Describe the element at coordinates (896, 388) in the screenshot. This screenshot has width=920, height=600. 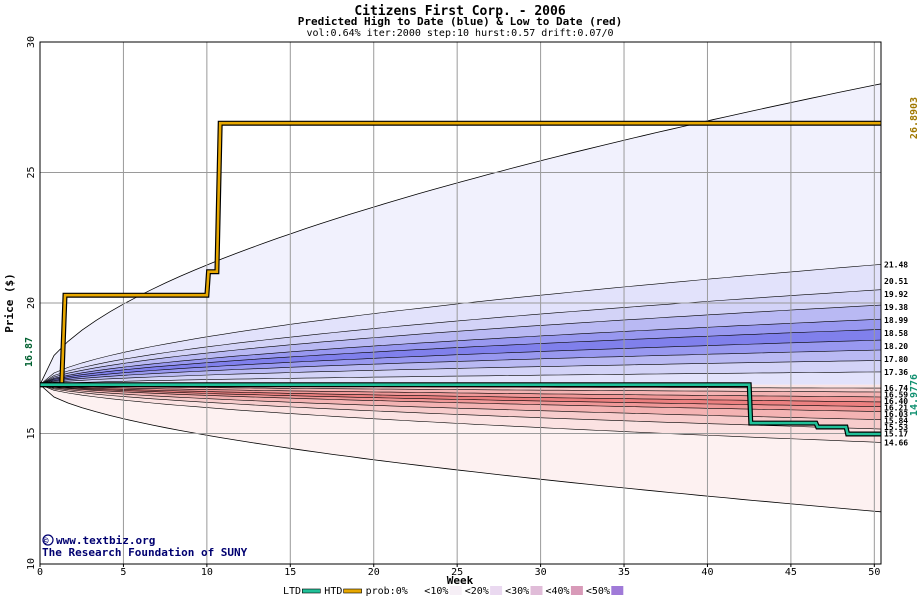
I see `edge-value-label: 16.74` at that location.